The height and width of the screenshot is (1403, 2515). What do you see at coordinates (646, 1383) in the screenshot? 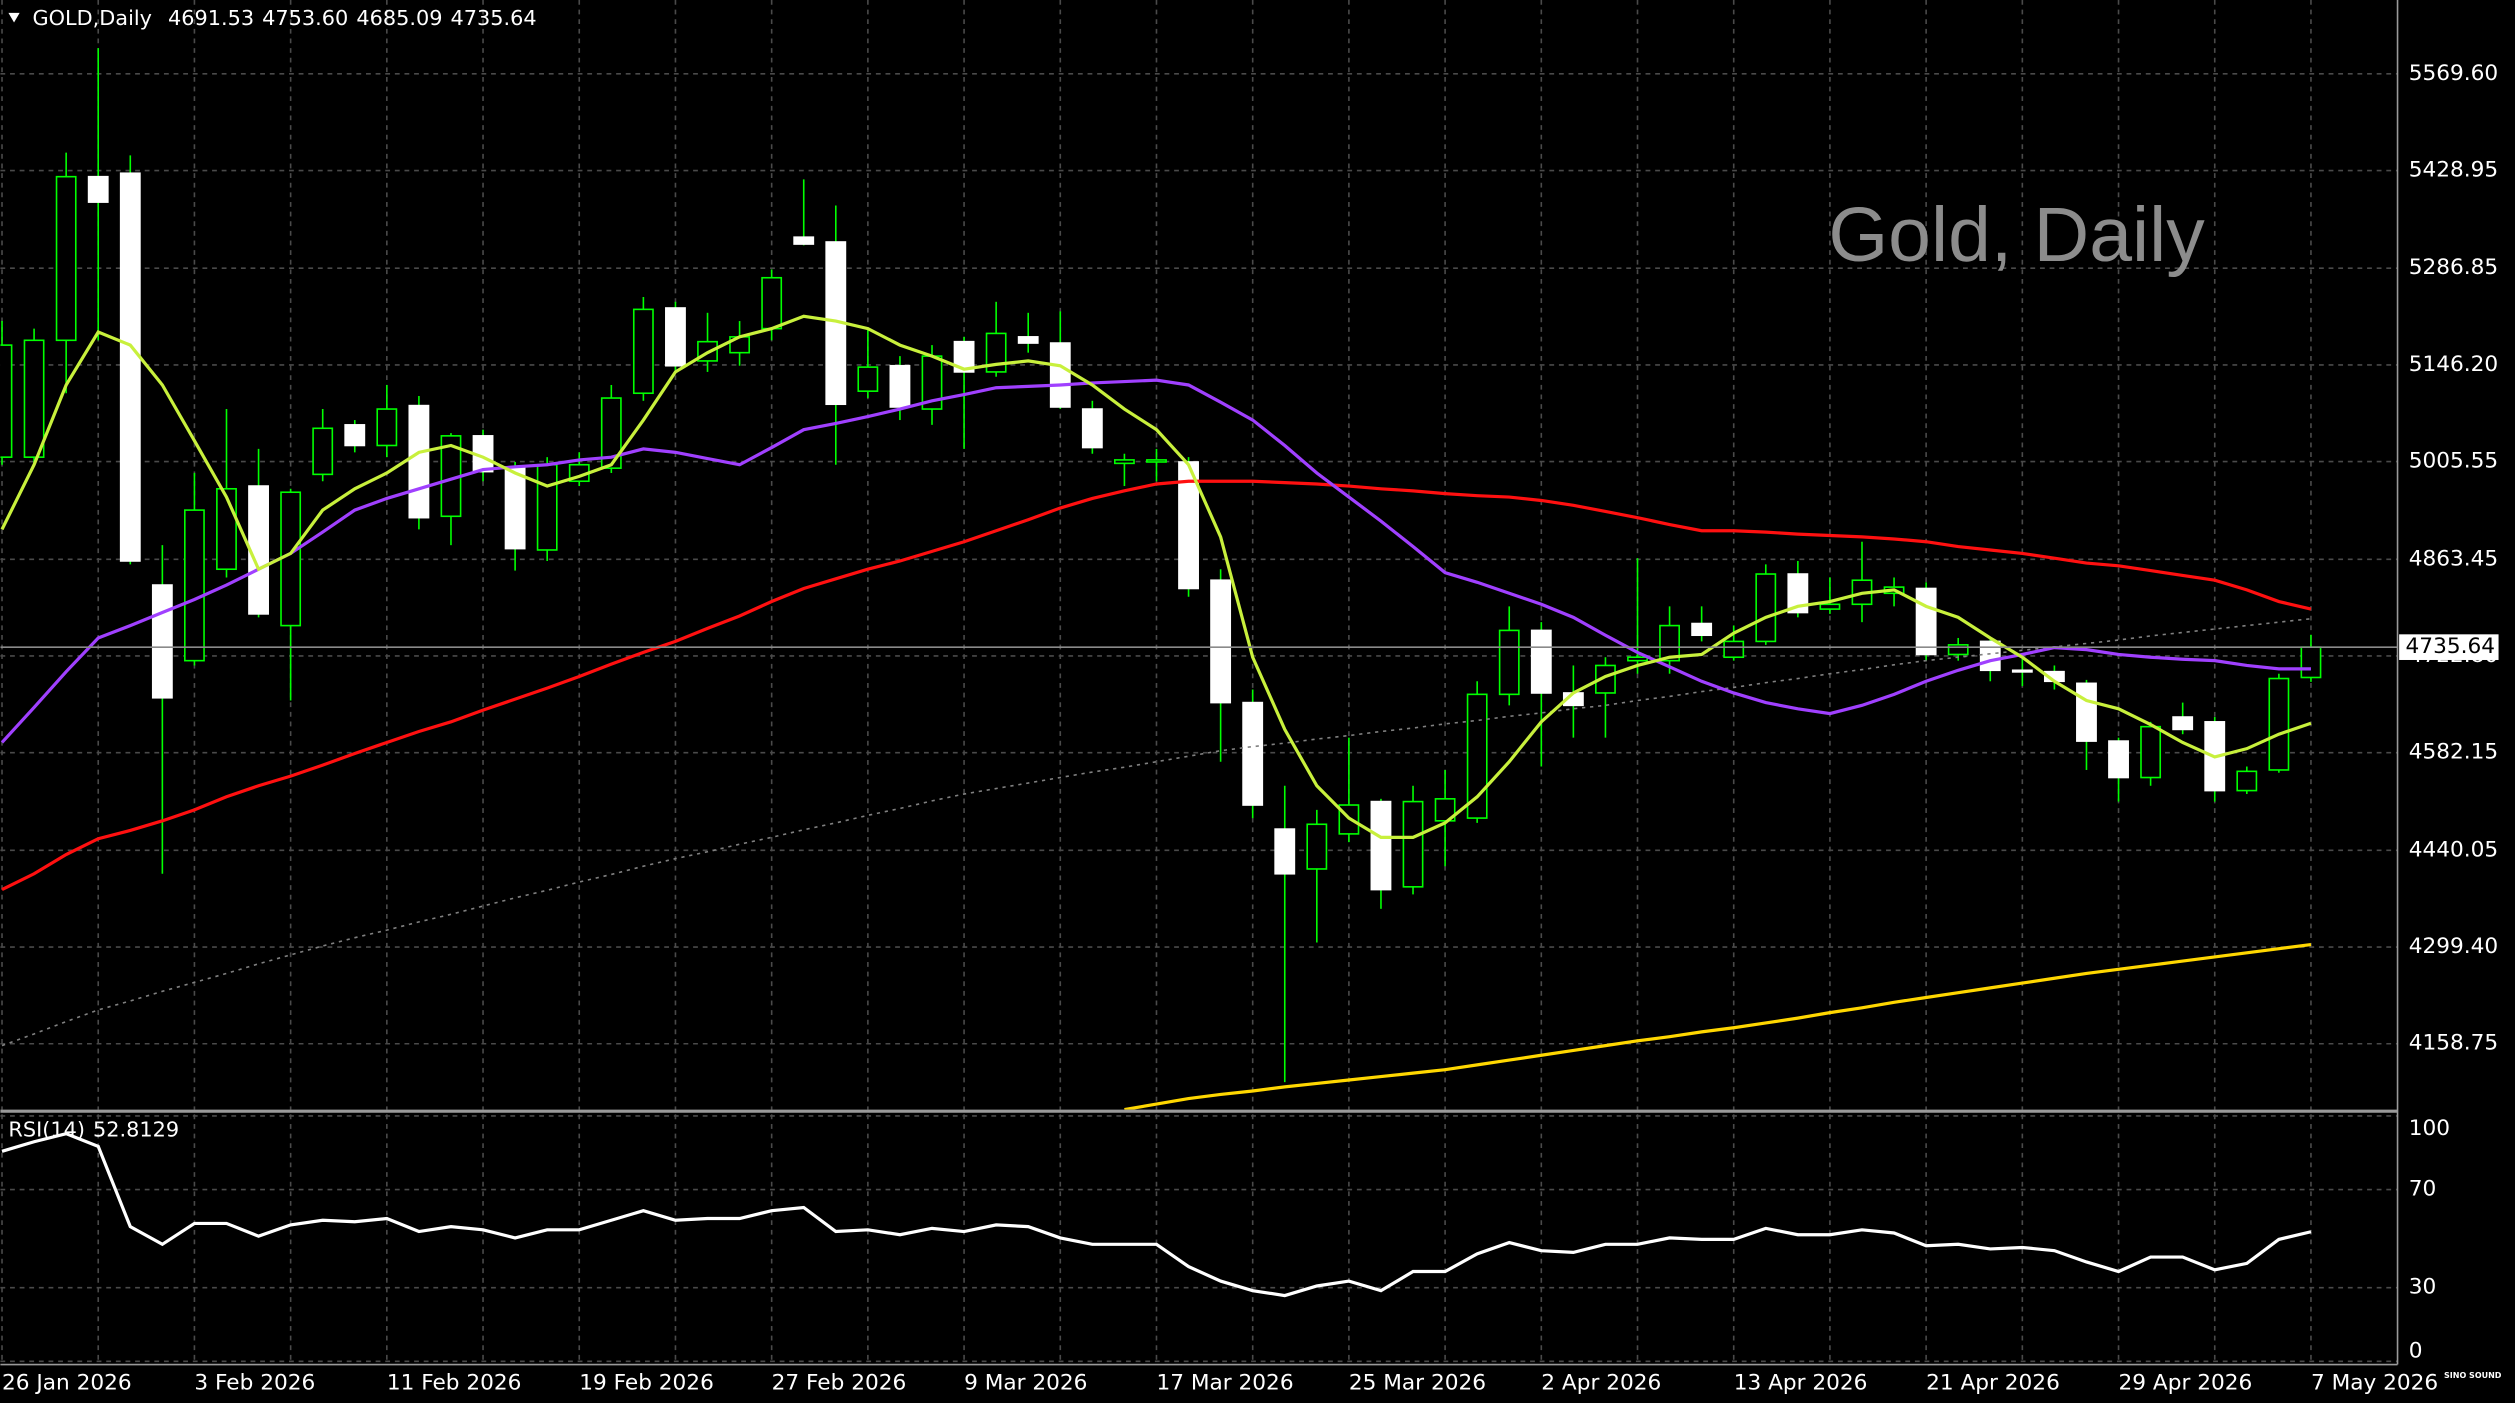
I see `x-tick-label: 19 Feb 2026` at bounding box center [646, 1383].